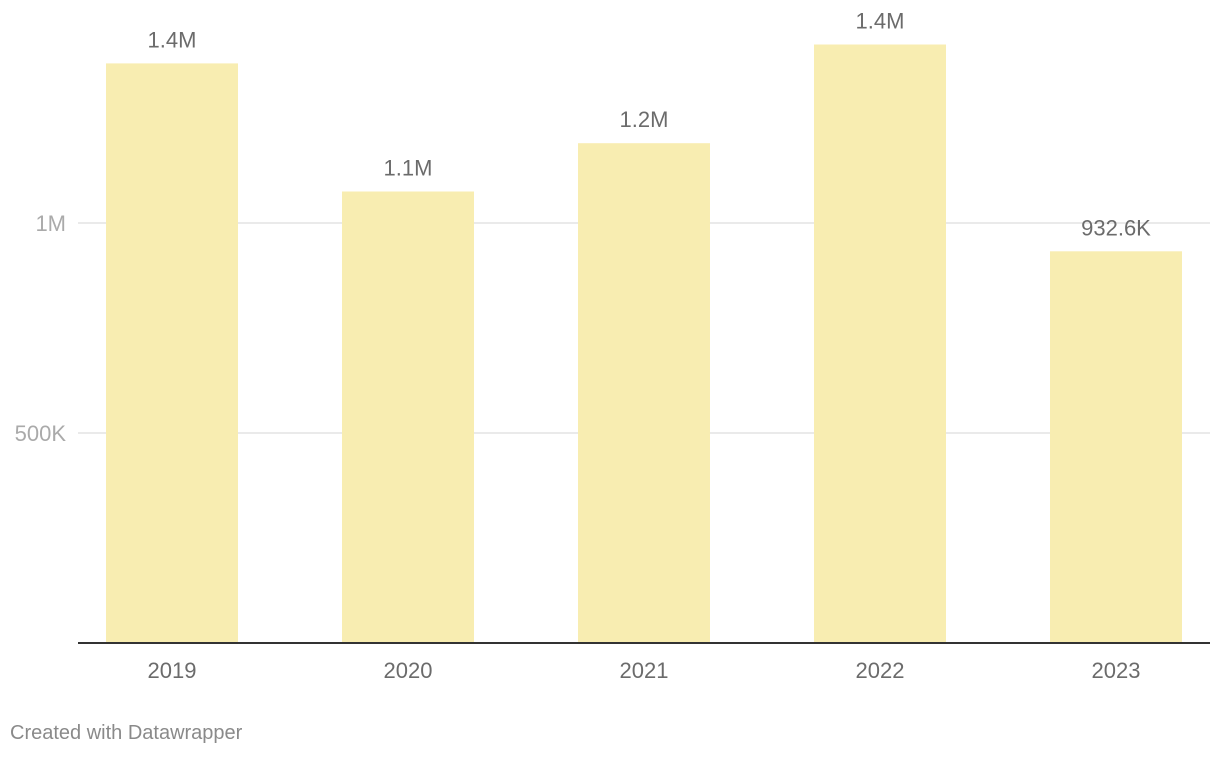 This screenshot has height=758, width=1220. Describe the element at coordinates (126, 733) in the screenshot. I see `credit-text: Created with Datawrapper` at that location.